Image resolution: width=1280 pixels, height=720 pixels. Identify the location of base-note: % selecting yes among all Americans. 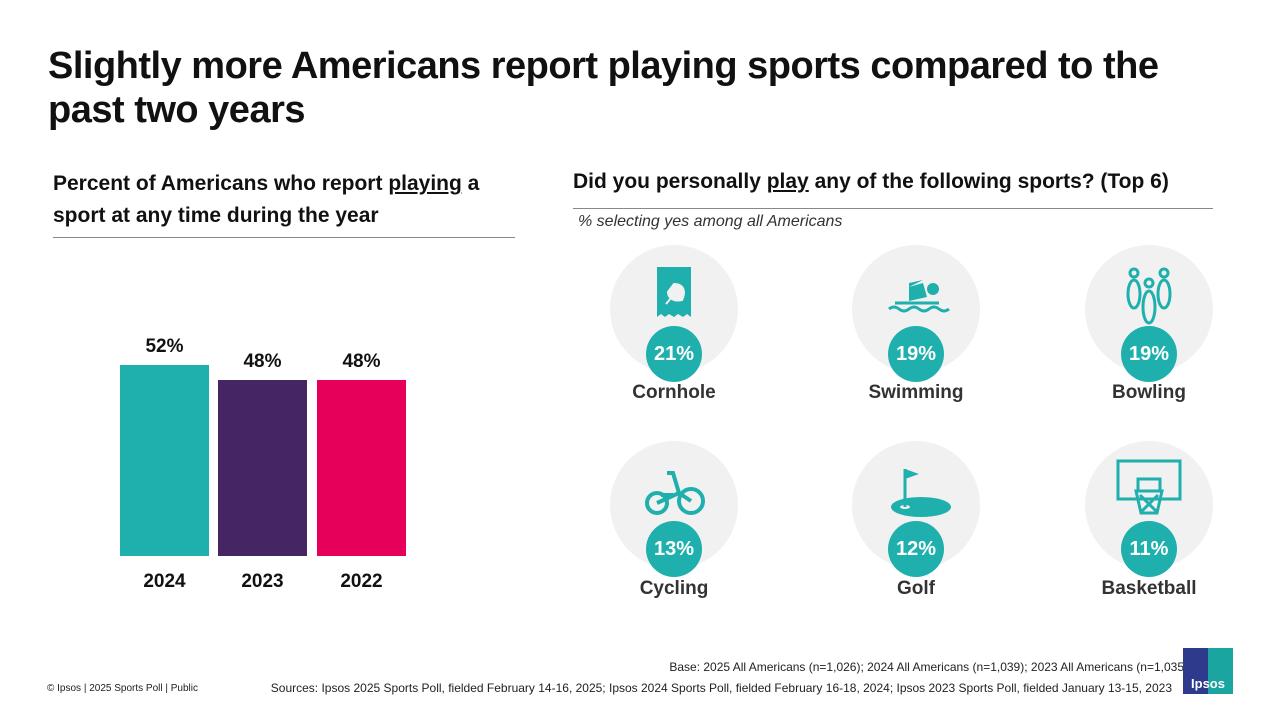
(710, 221).